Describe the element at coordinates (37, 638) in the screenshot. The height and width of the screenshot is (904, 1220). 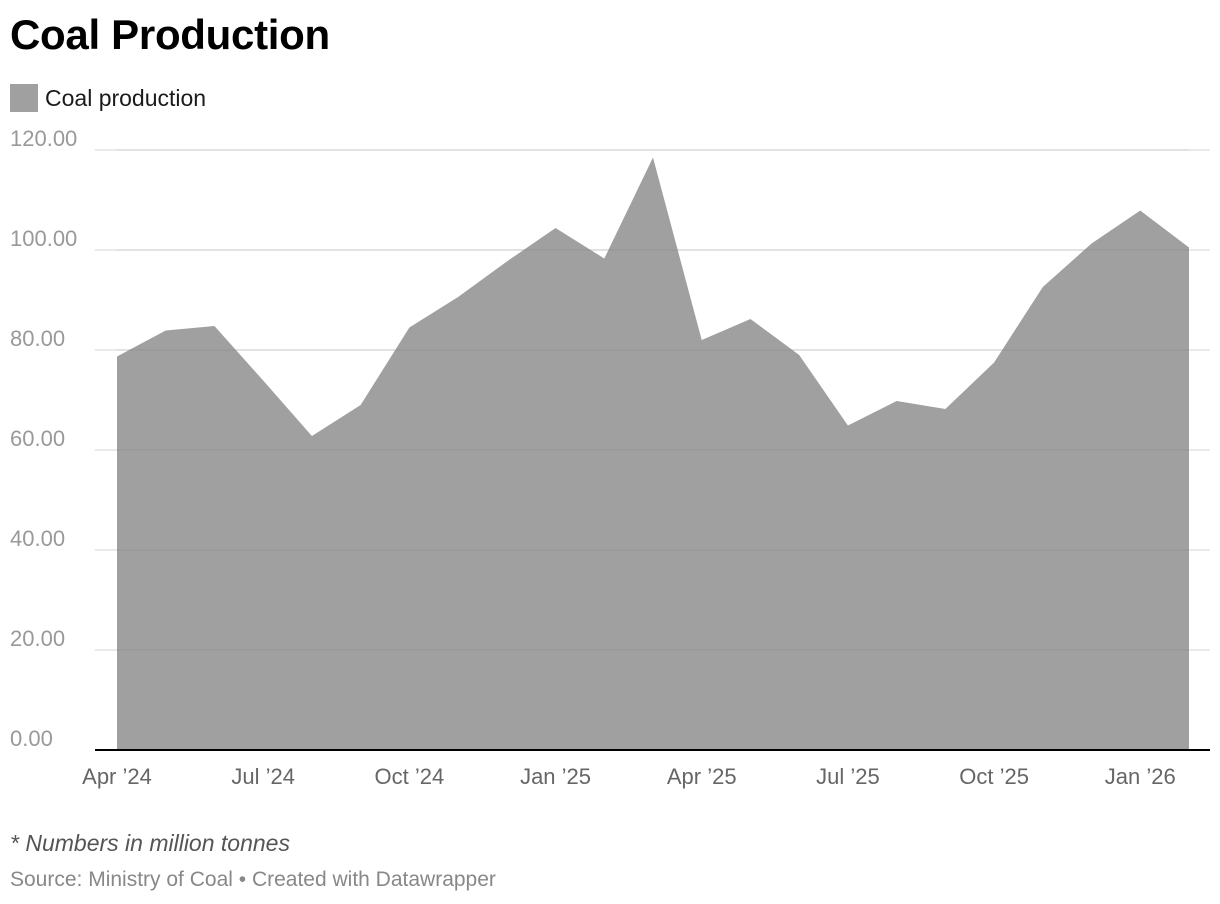
I see `y-tick-label: 20.00` at that location.